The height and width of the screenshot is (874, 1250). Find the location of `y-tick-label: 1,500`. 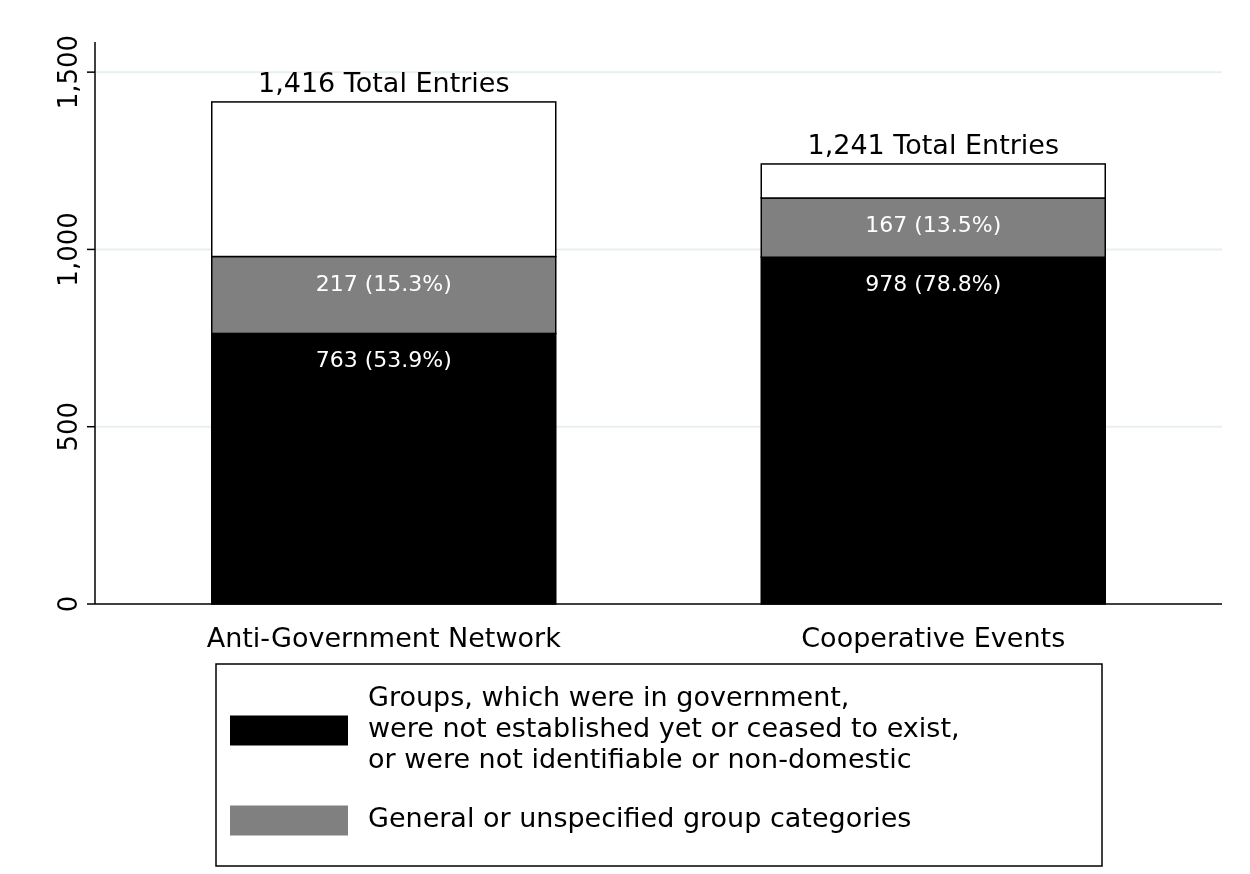

y-tick-label: 1,500 is located at coordinates (68, 72).